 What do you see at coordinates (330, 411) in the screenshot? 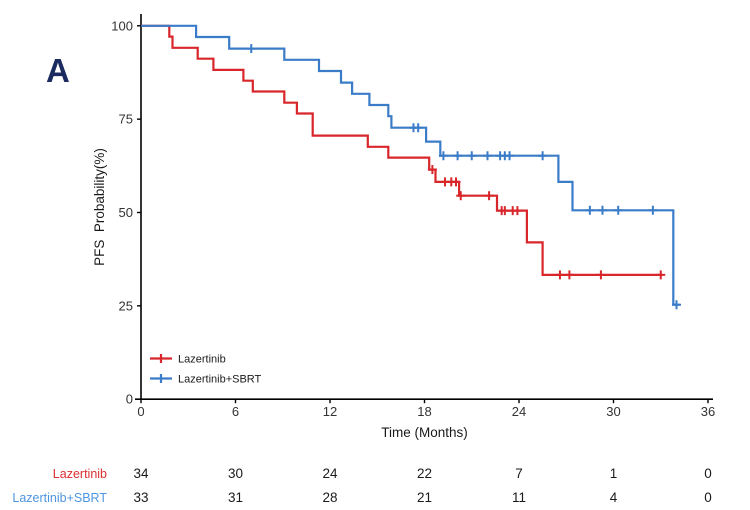
I see `x-tick-label: 12` at bounding box center [330, 411].